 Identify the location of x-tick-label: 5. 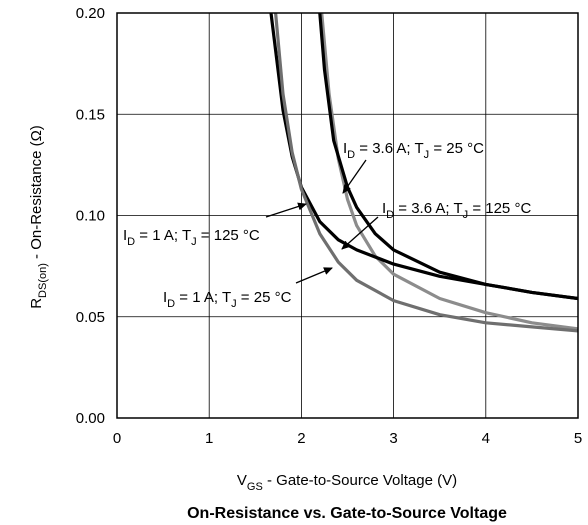
(578, 438).